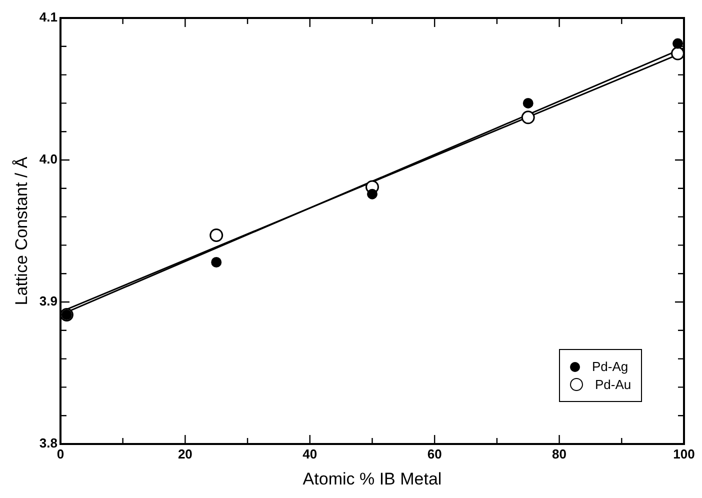 The width and height of the screenshot is (702, 498). I want to click on x-tick-label: 20, so click(185, 454).